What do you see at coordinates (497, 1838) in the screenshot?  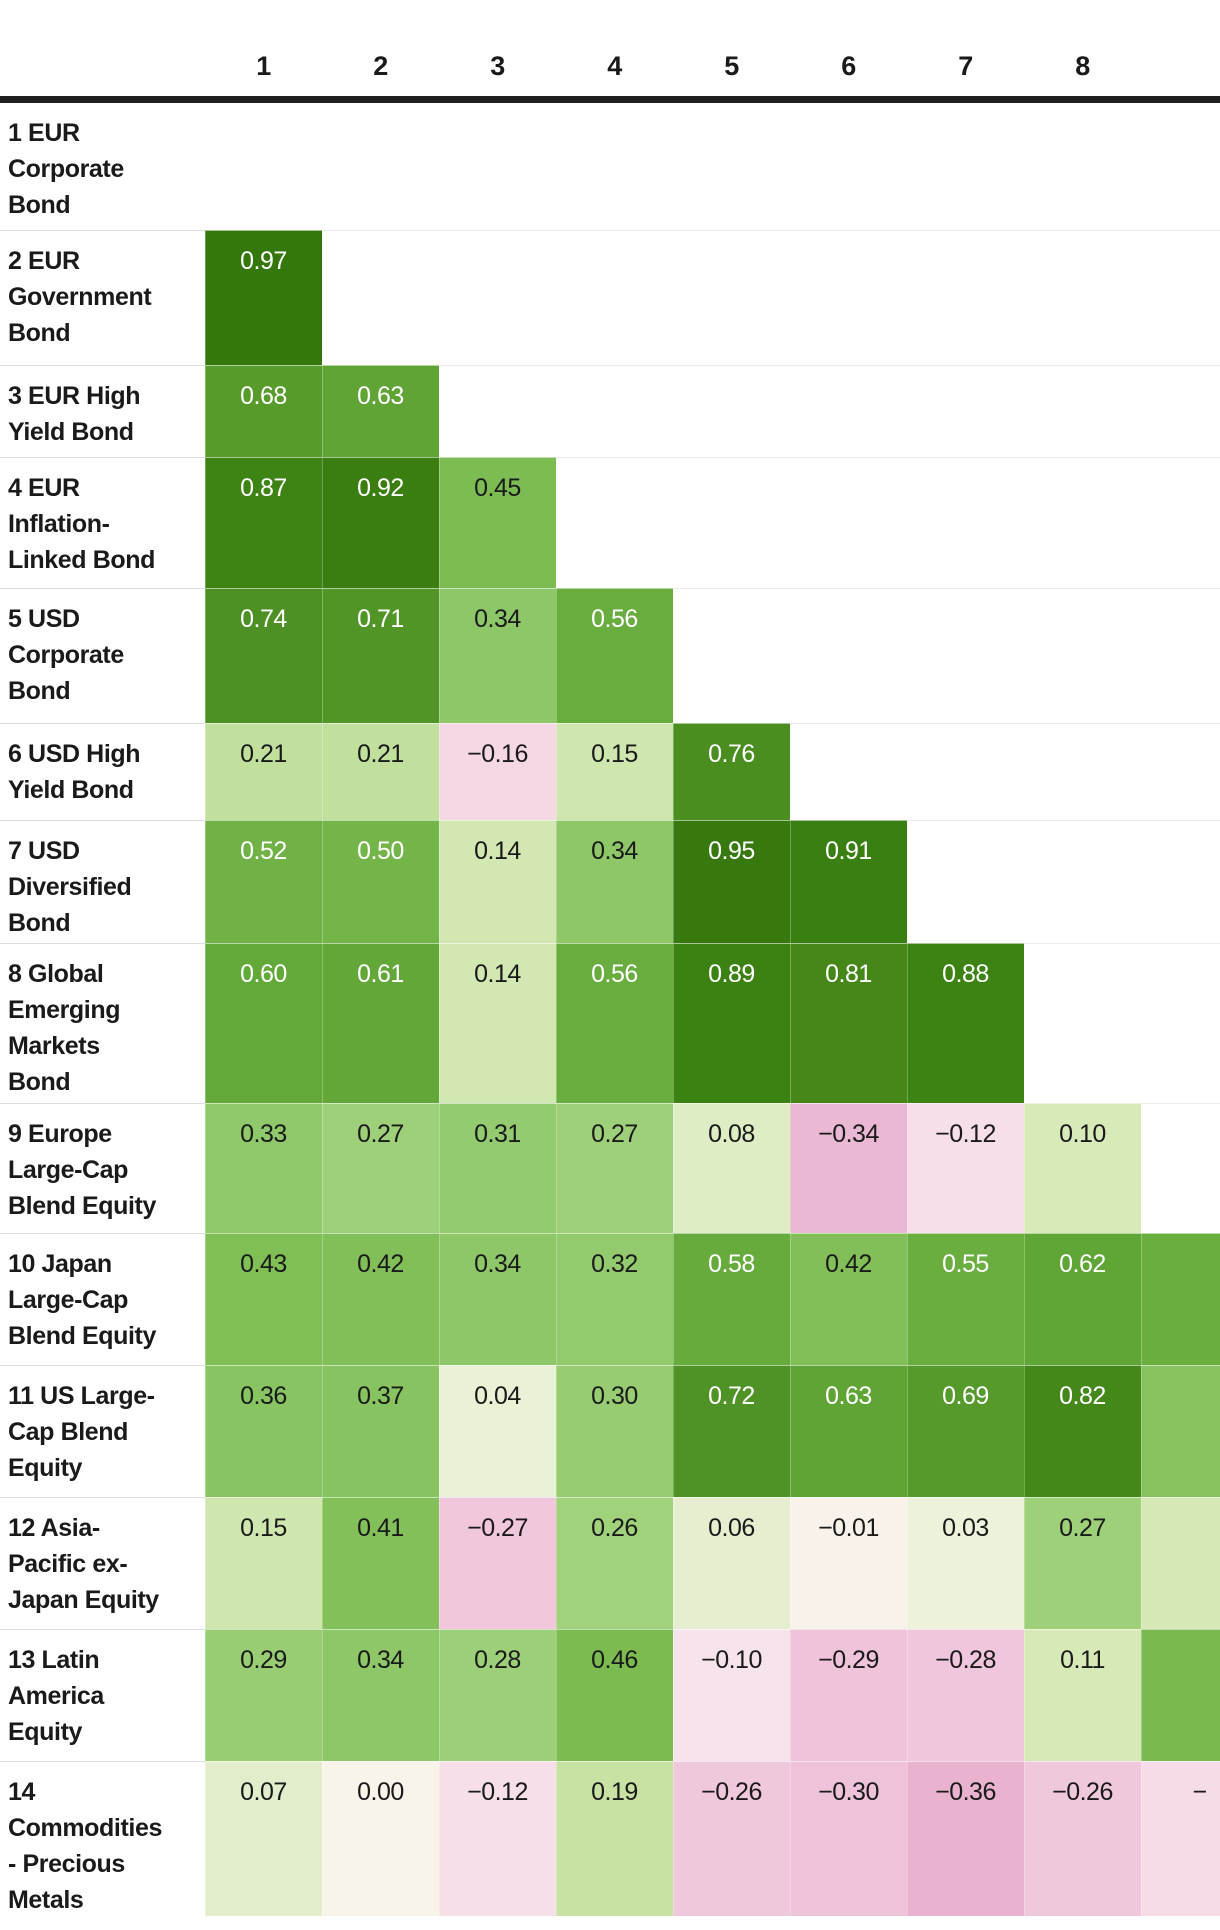 I see `correlation-cell: −0.12` at bounding box center [497, 1838].